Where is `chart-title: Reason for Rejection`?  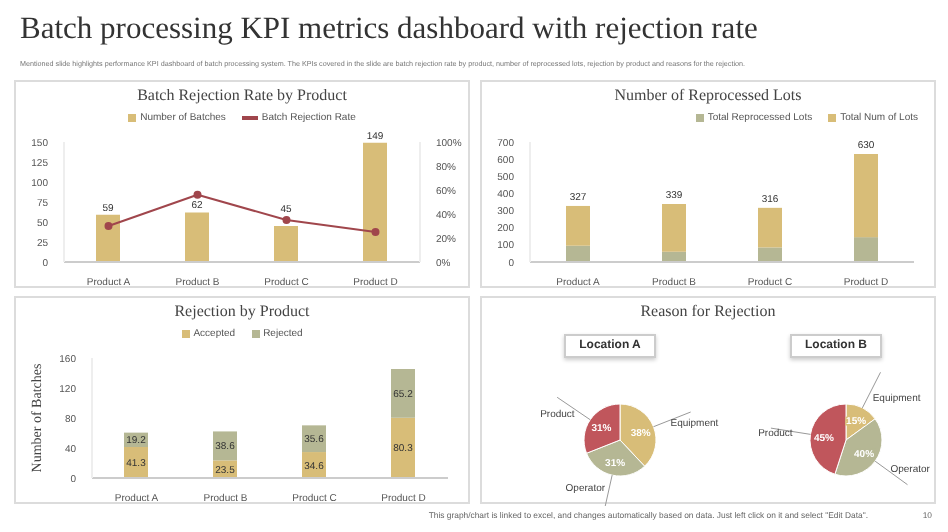
chart-title: Reason for Rejection is located at coordinates (708, 312).